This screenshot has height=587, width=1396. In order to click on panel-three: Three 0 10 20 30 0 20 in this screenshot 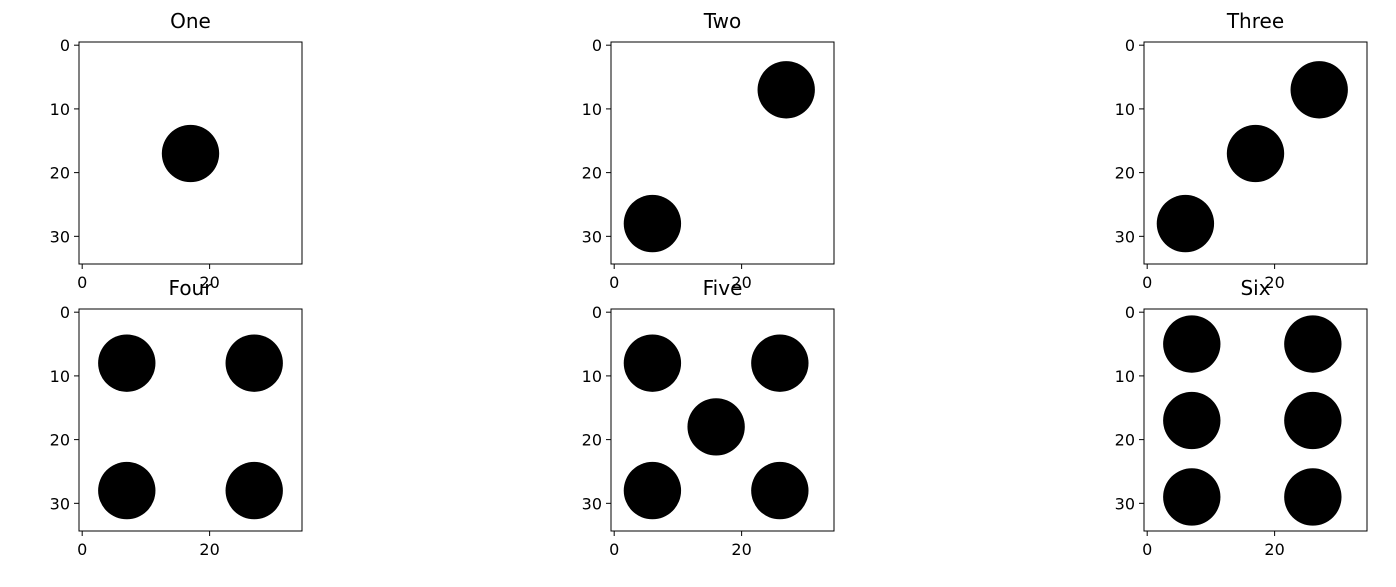, I will do `click(1241, 150)`.